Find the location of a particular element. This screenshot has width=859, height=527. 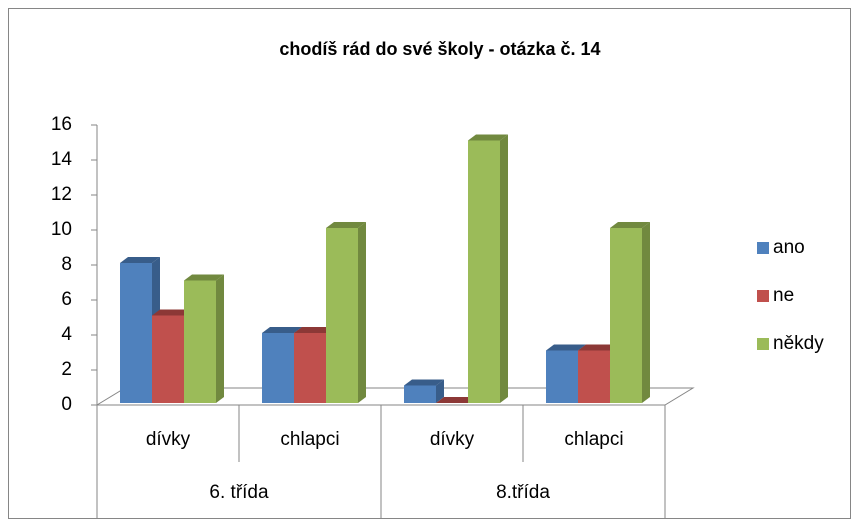

legend-label: ano is located at coordinates (789, 247).